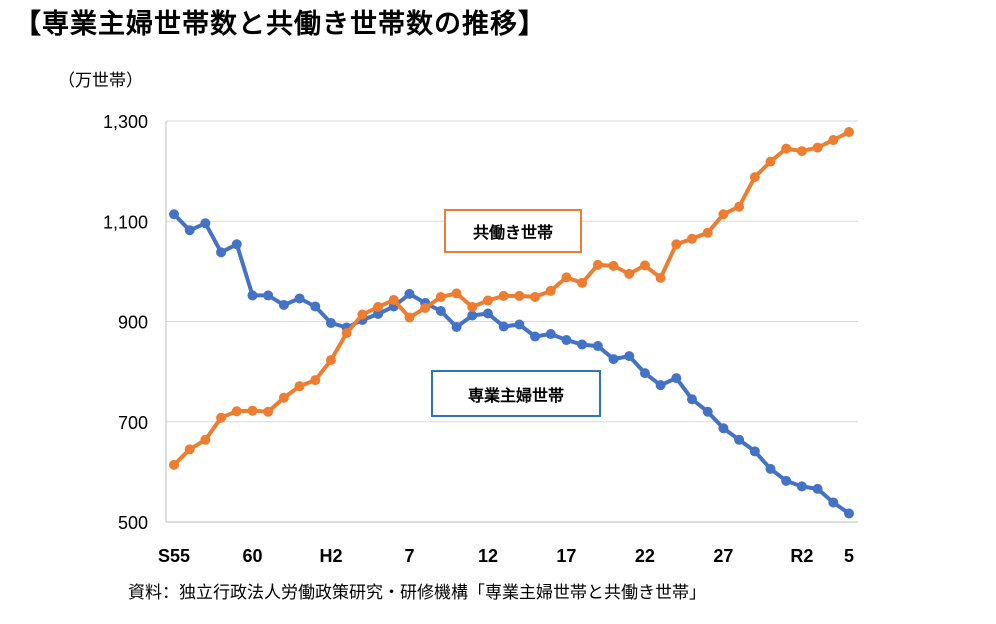  Describe the element at coordinates (849, 556) in the screenshot. I see `x-tick-label: 5` at that location.